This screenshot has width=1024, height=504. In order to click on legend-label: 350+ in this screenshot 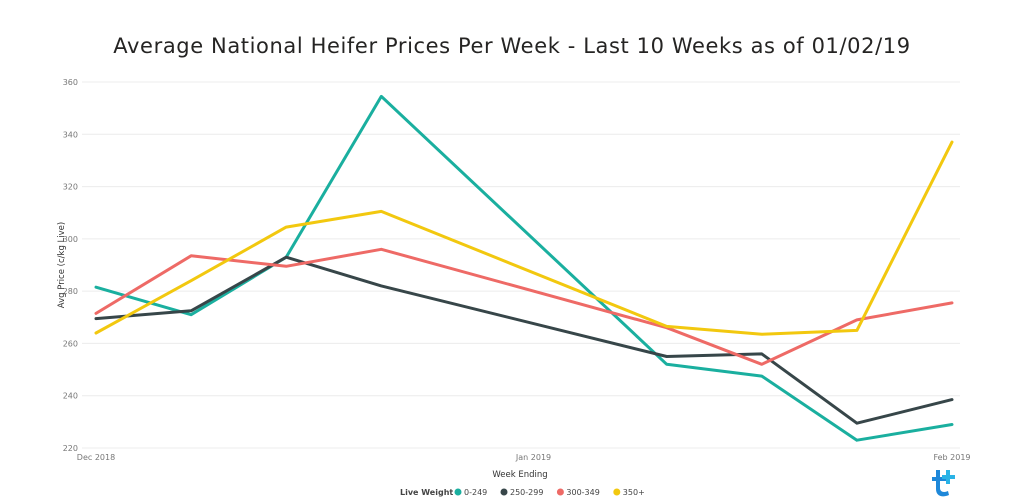, I will do `click(634, 492)`.